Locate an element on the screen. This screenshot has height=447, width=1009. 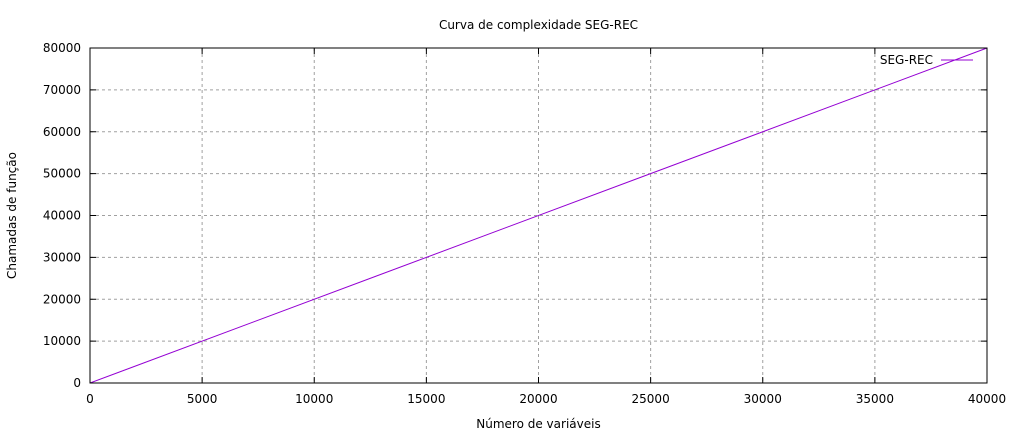
legend-label: SEG-REC is located at coordinates (906, 60).